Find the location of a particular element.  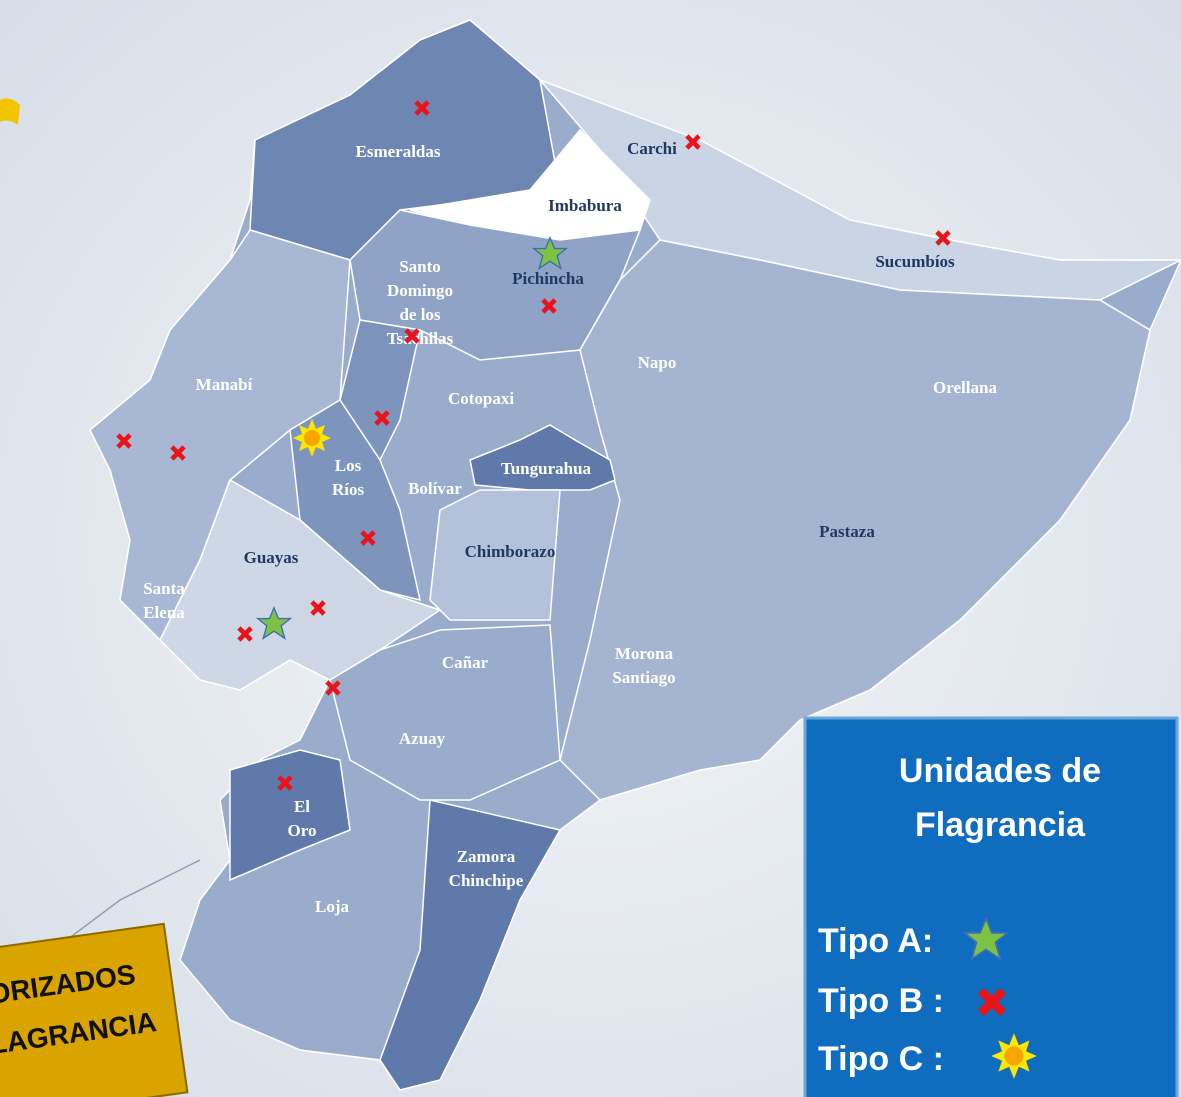

province-chimborazo is located at coordinates (495, 555).